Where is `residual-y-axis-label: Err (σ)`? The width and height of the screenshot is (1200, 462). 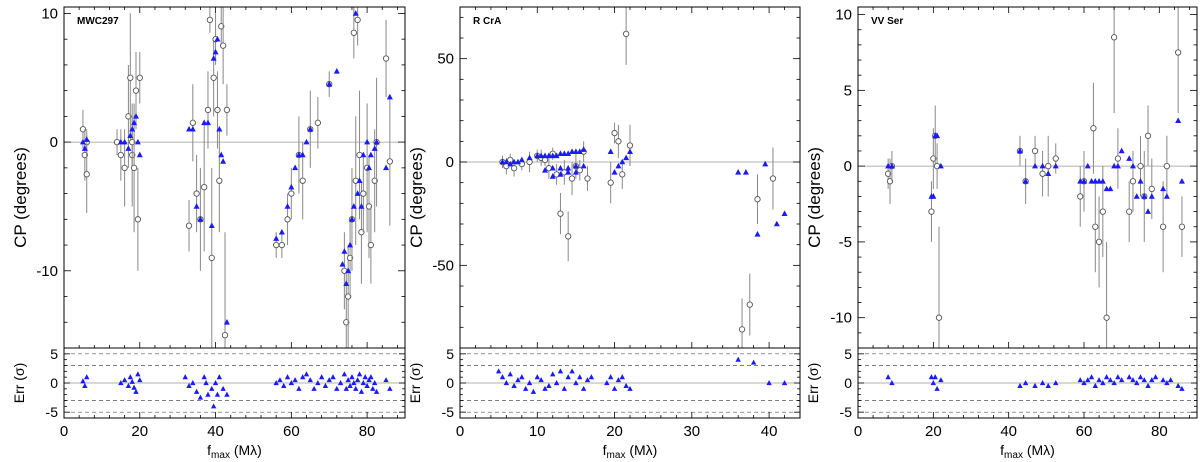 residual-y-axis-label: Err (σ) is located at coordinates (415, 383).